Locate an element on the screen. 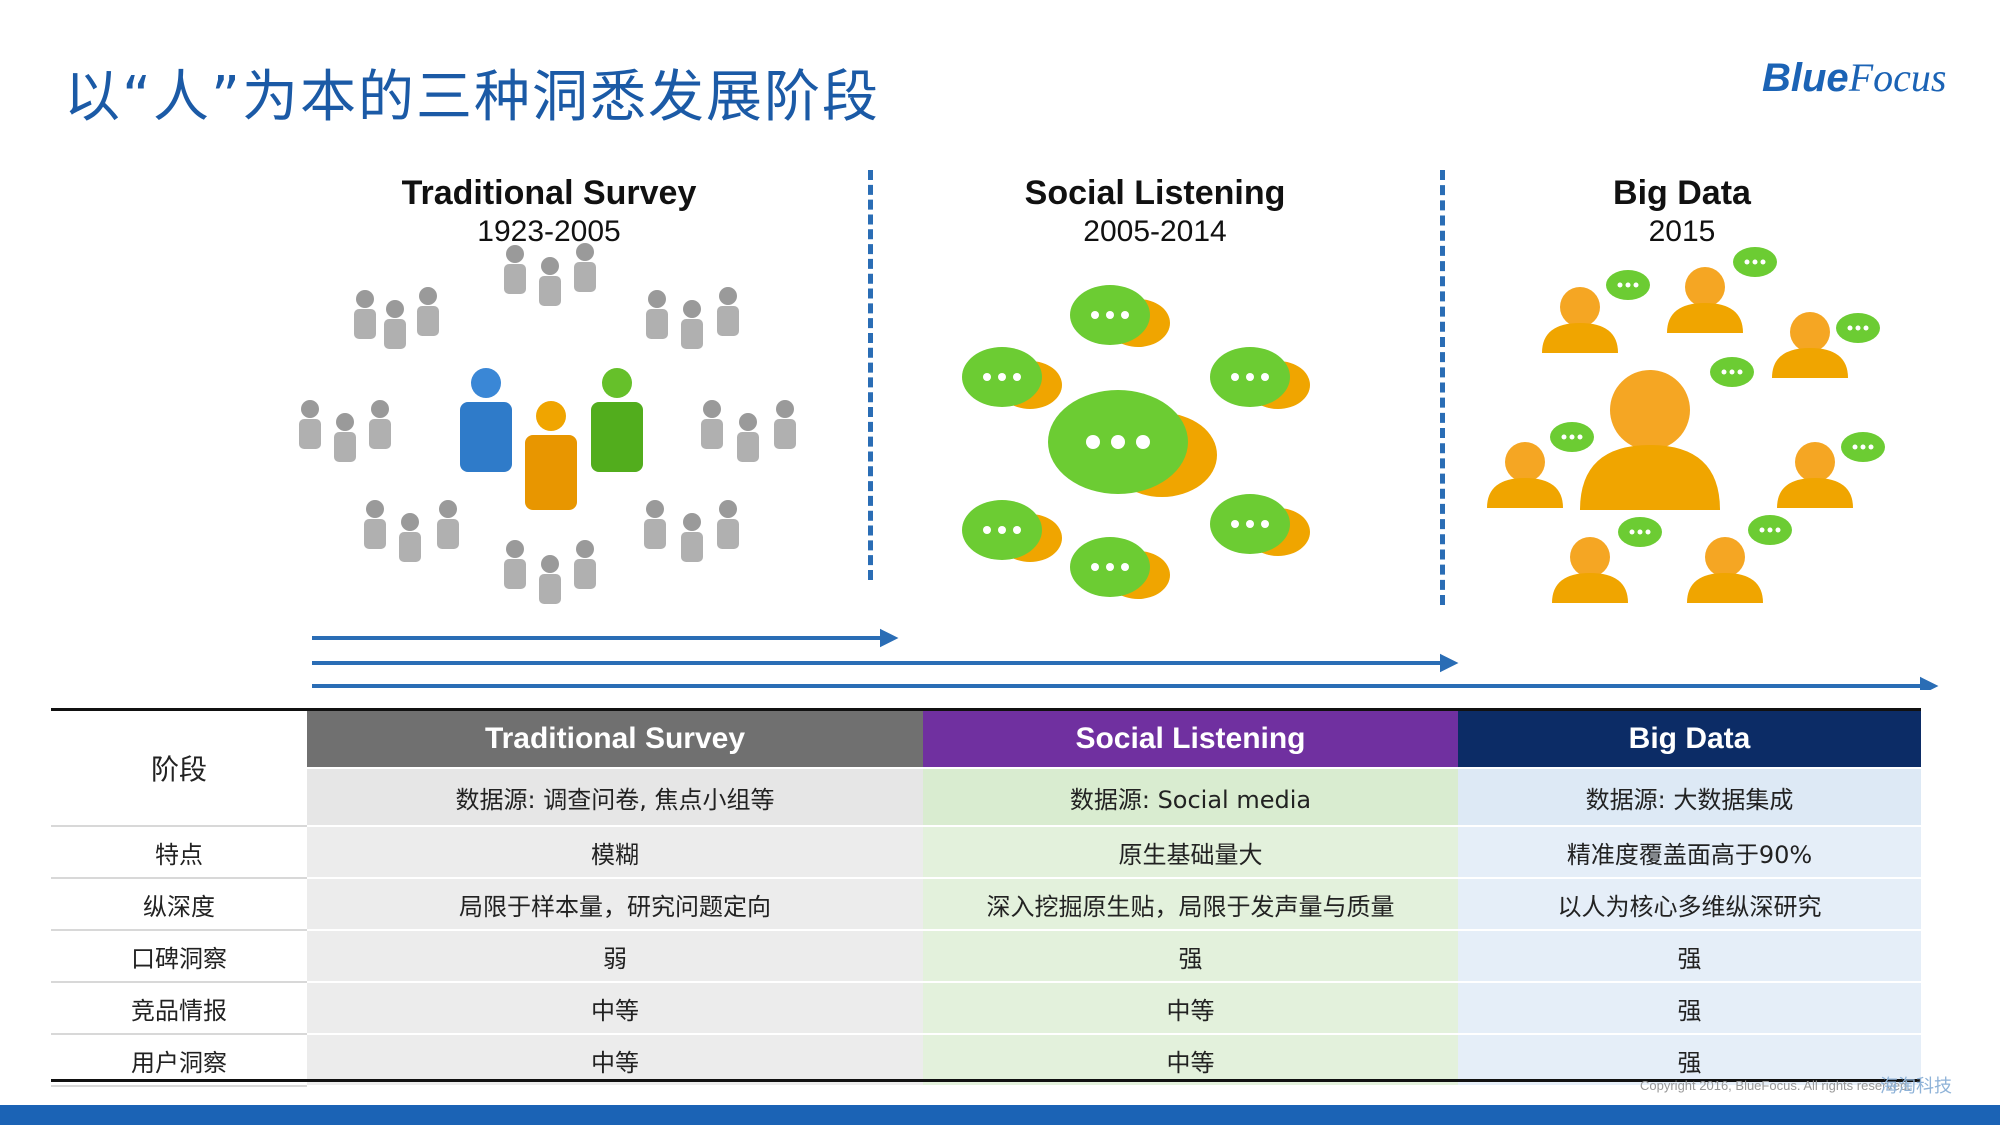 This screenshot has height=1125, width=2000. table-cell: 深入挖掘原生贴，局限于发声量与质量 is located at coordinates (1190, 904).